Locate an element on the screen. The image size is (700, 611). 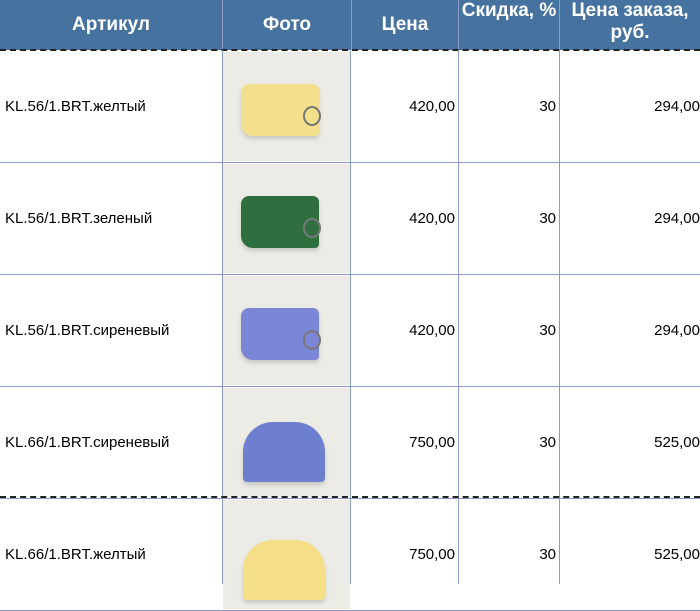
sku-cell: KL.66/1.BRT.сиреневый is located at coordinates (87, 442).